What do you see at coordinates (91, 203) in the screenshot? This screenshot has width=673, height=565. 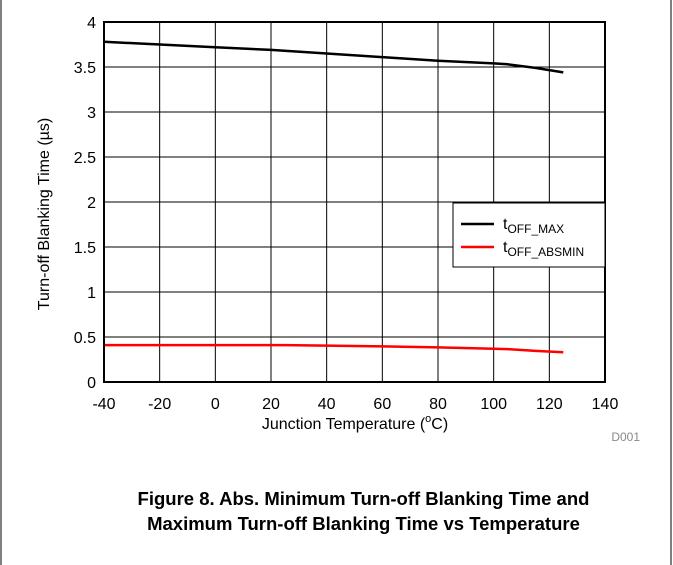 I see `y-tick-label: 2` at bounding box center [91, 203].